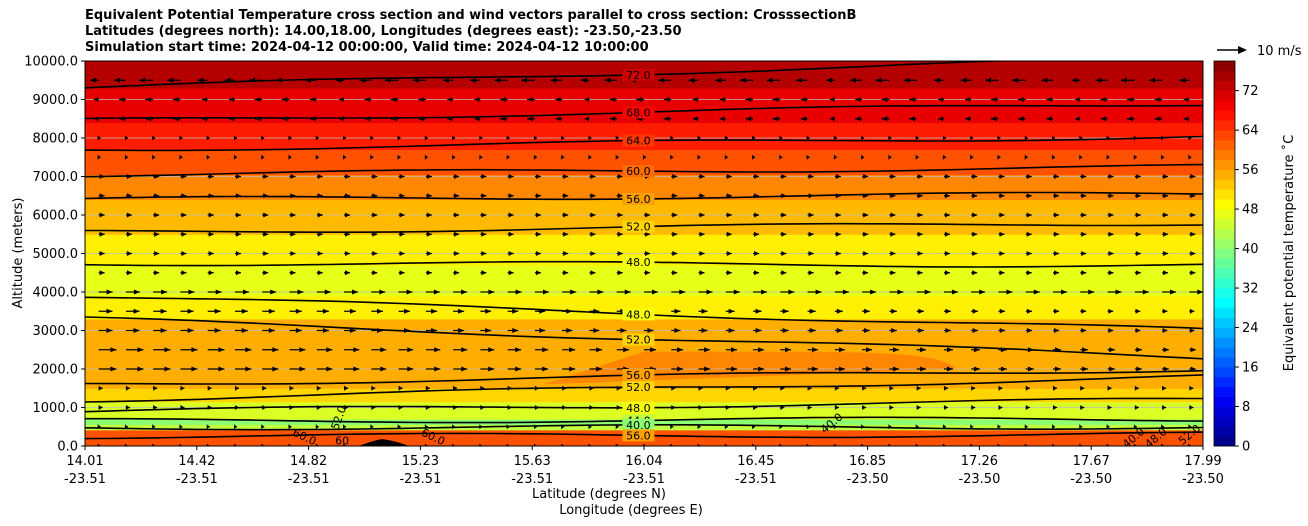  I want to click on x-tick-label-lat: 16.04, so click(643, 461).